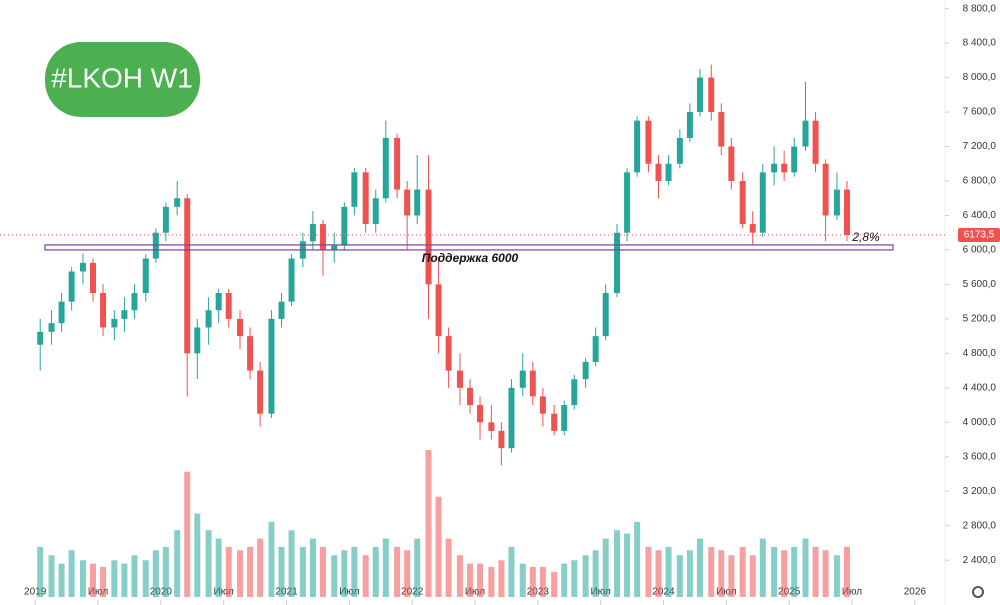 The width and height of the screenshot is (1000, 605). Describe the element at coordinates (980, 387) in the screenshot. I see `y-tick-label: 4 400,0` at that location.